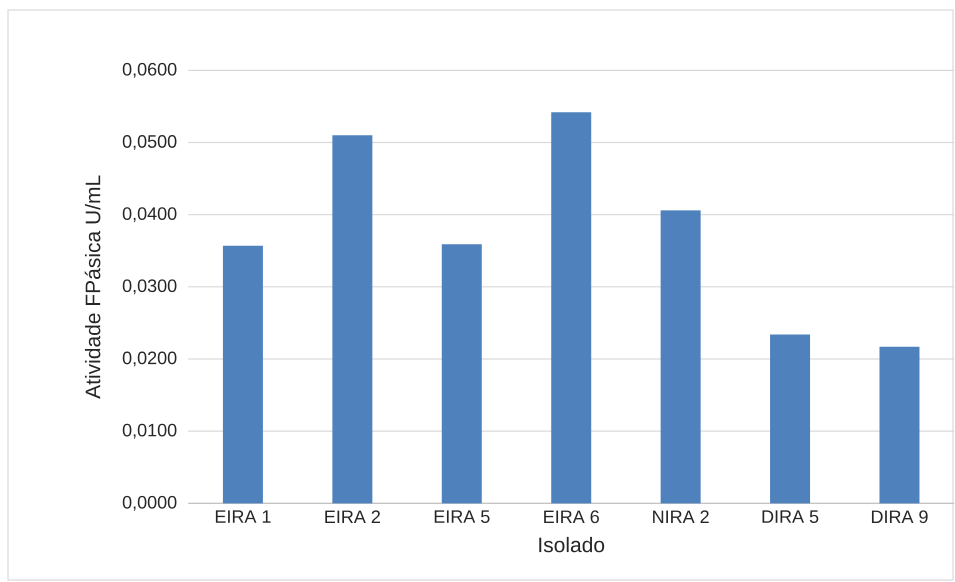 The height and width of the screenshot is (582, 955). Describe the element at coordinates (92, 287) in the screenshot. I see `y-axis-title: Atividade FPásica U/mL` at that location.